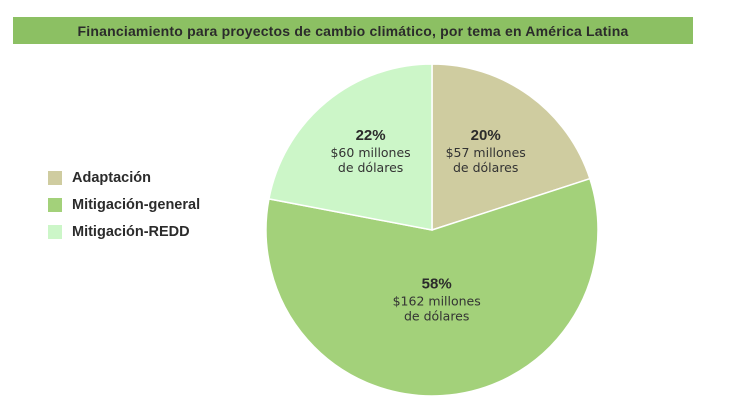  I want to click on legend-label-mitigacion-general: Mitigación-general, so click(136, 204).